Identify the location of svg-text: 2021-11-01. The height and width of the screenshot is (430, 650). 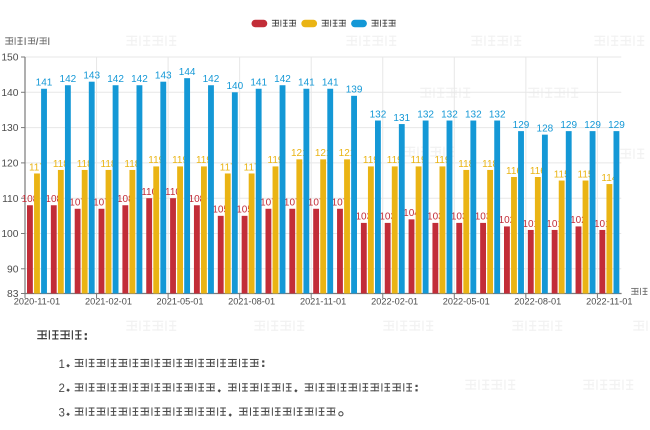
(323, 302).